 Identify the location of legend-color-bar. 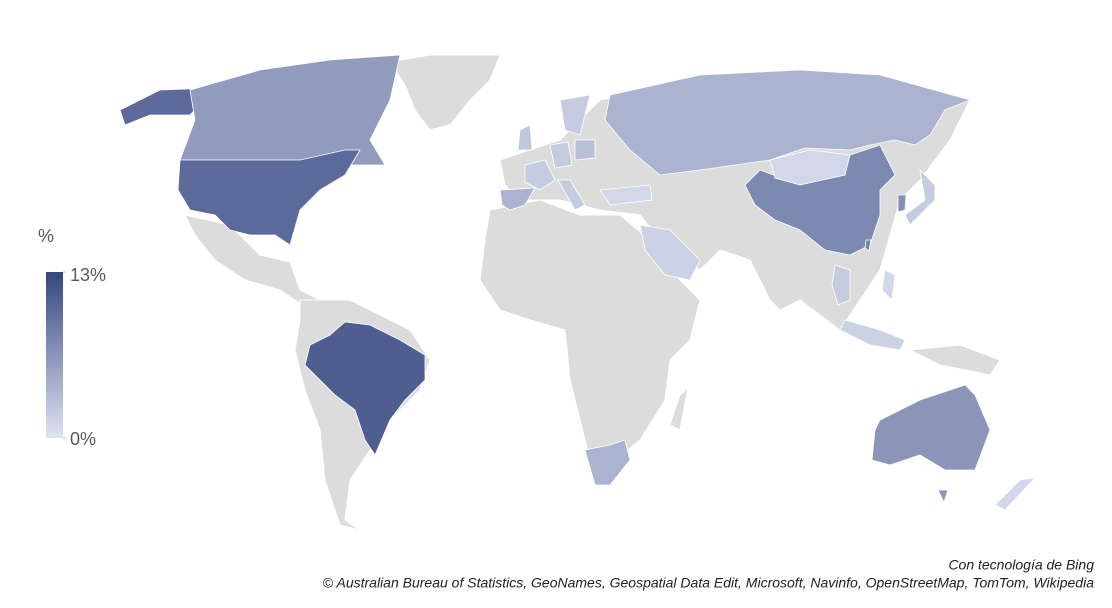
(54, 355).